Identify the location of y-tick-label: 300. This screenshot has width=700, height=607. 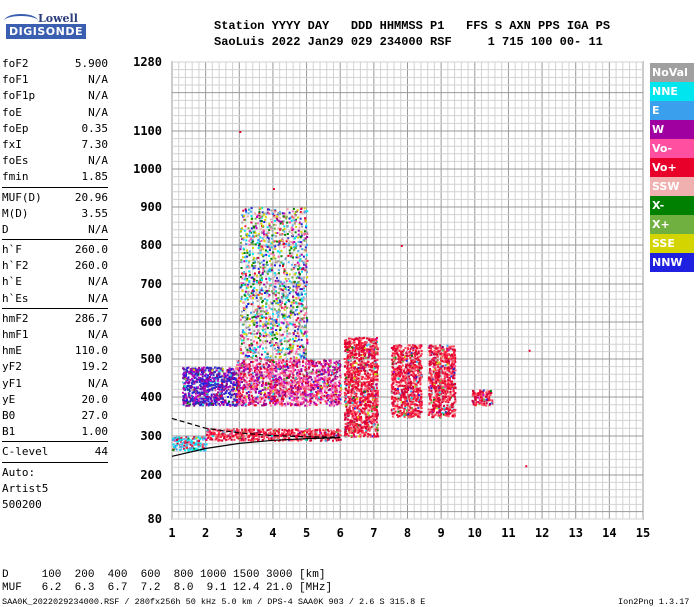
(151, 436).